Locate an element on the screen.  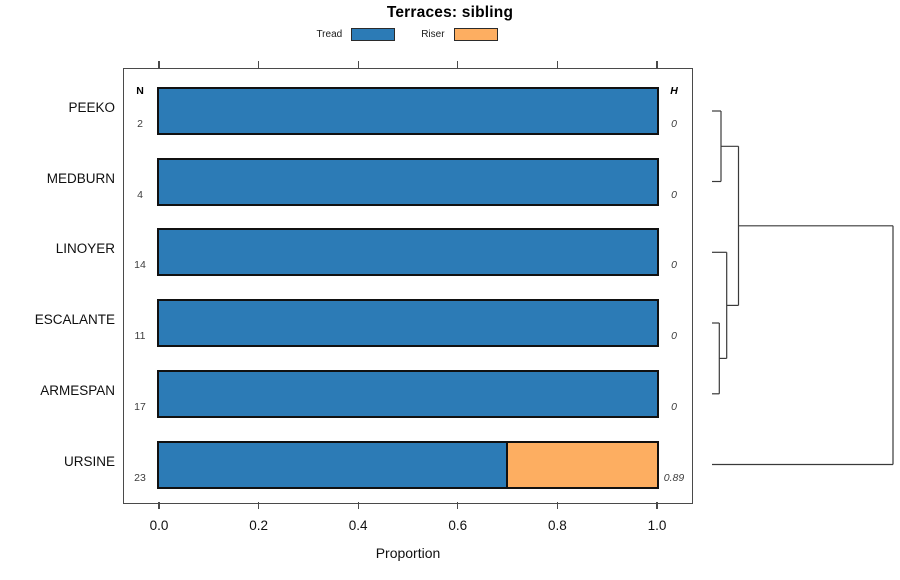
n-value: 17 is located at coordinates (140, 406).